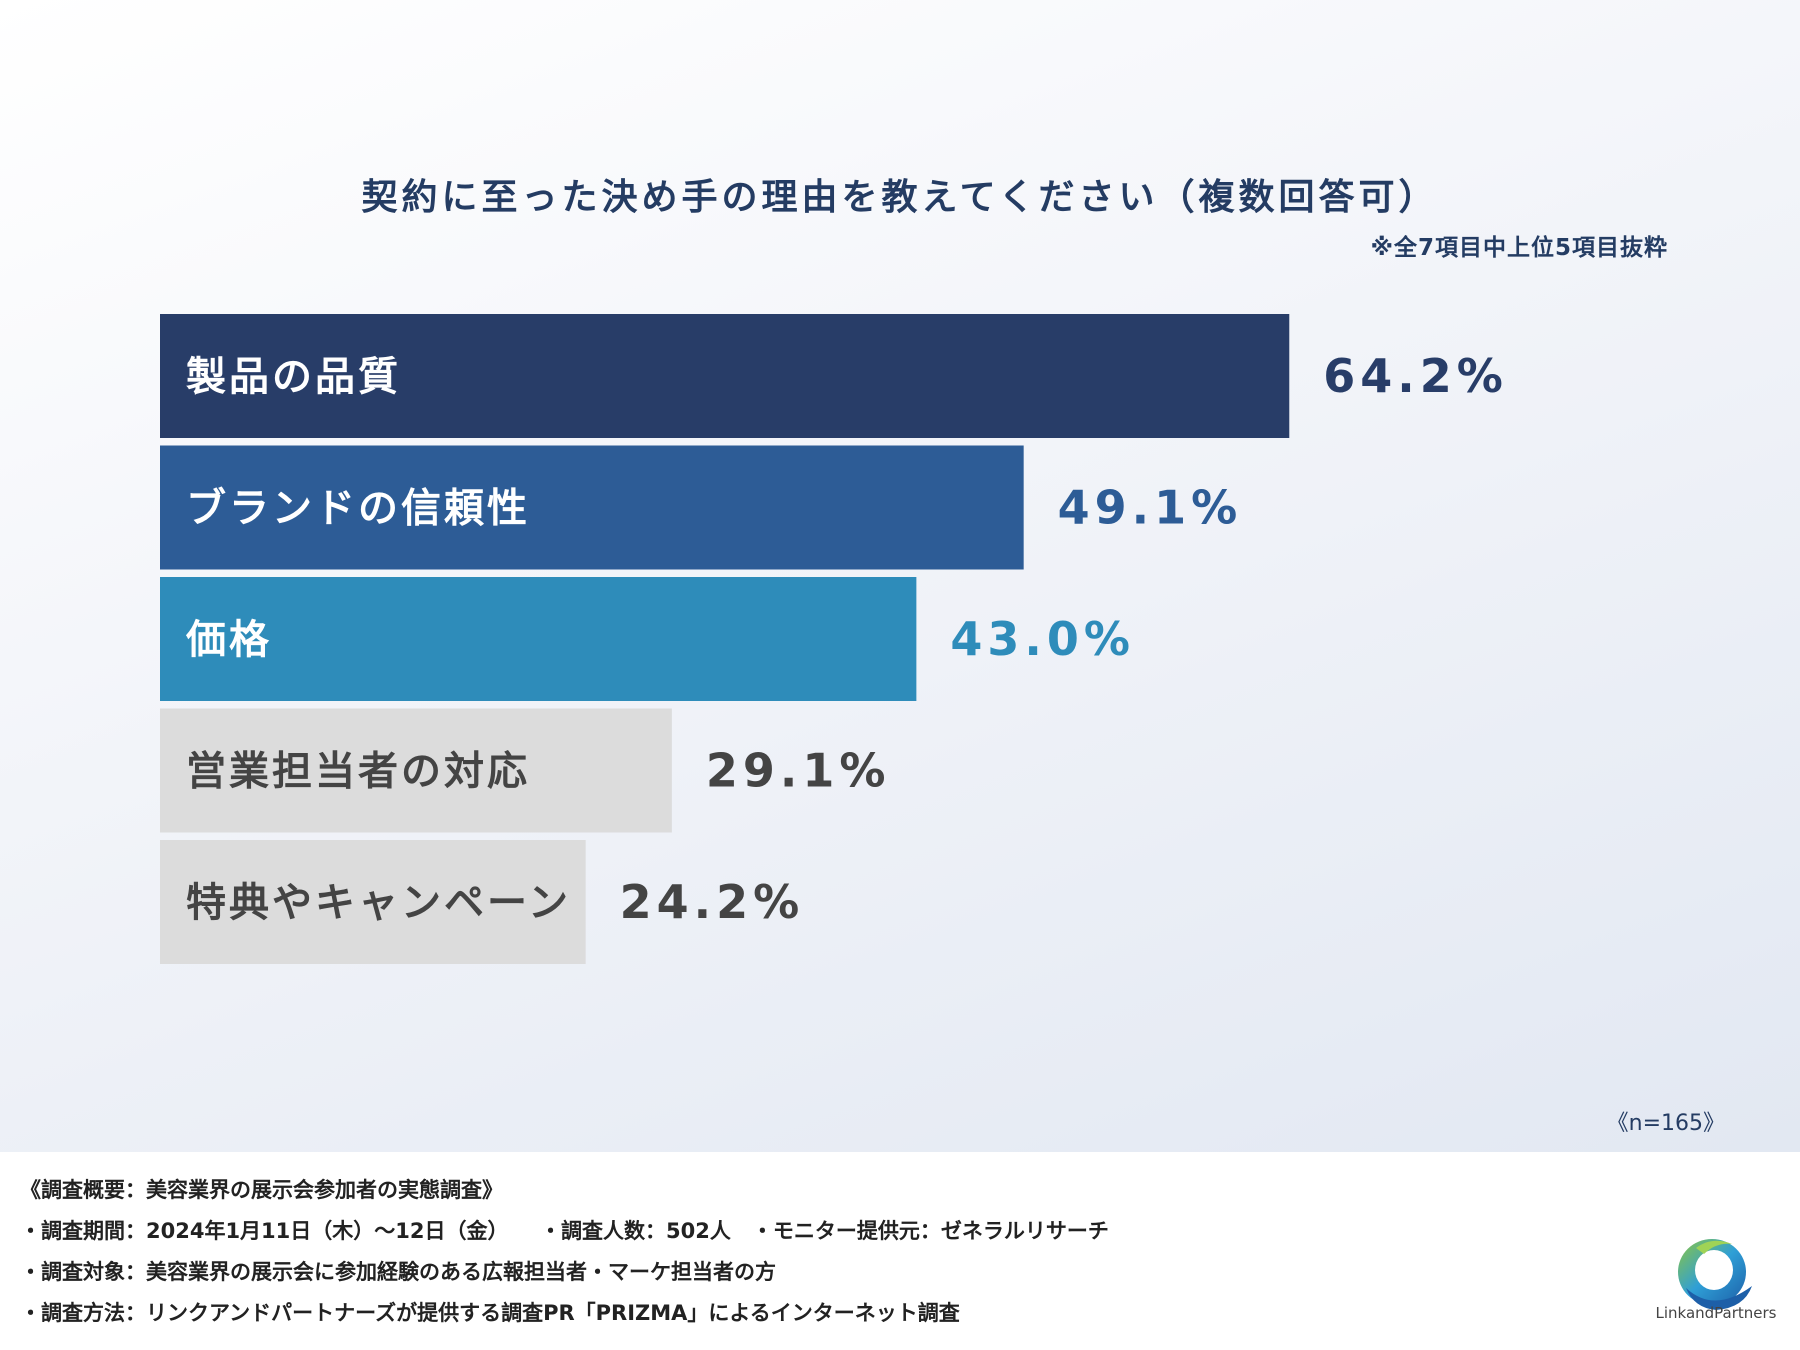 The image size is (1800, 1350). What do you see at coordinates (378, 903) in the screenshot?
I see `bar-category-label: 特典やキャンペーン` at bounding box center [378, 903].